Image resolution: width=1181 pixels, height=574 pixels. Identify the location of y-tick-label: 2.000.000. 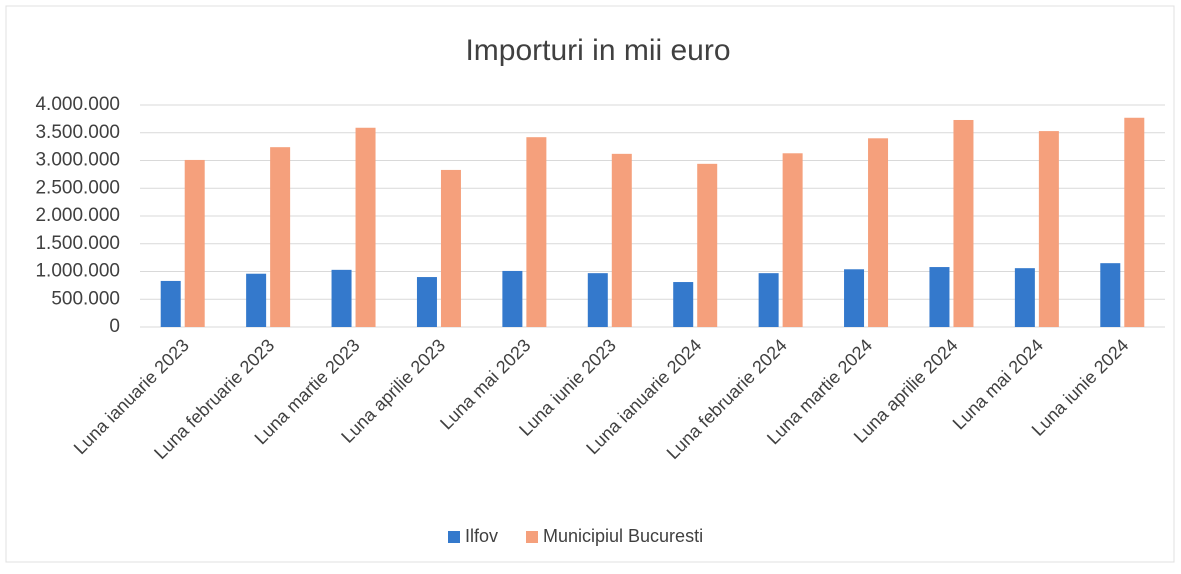
(77, 215).